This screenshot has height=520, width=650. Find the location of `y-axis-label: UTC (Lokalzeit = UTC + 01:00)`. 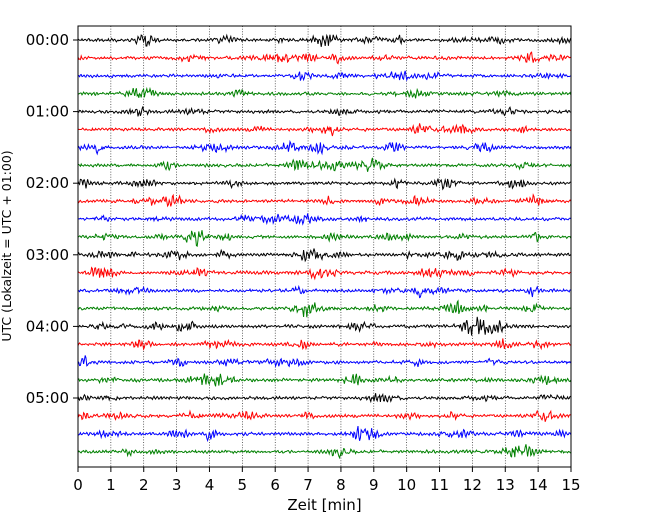

y-axis-label: UTC (Lokalzeit = UTC + 01:00) is located at coordinates (7, 245).